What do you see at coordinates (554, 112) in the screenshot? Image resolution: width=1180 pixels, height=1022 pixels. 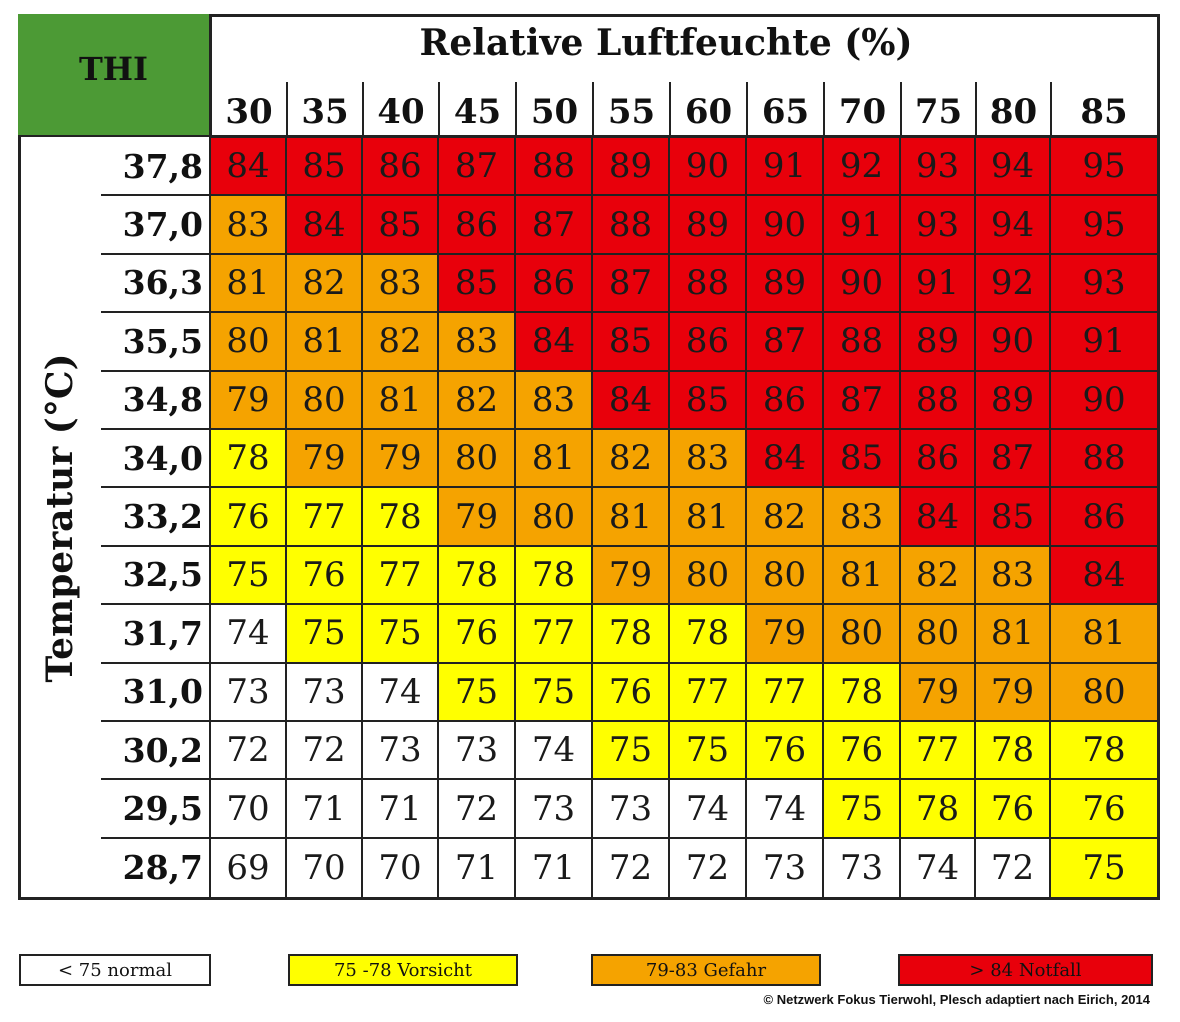 I see `column-header-50: 50` at bounding box center [554, 112].